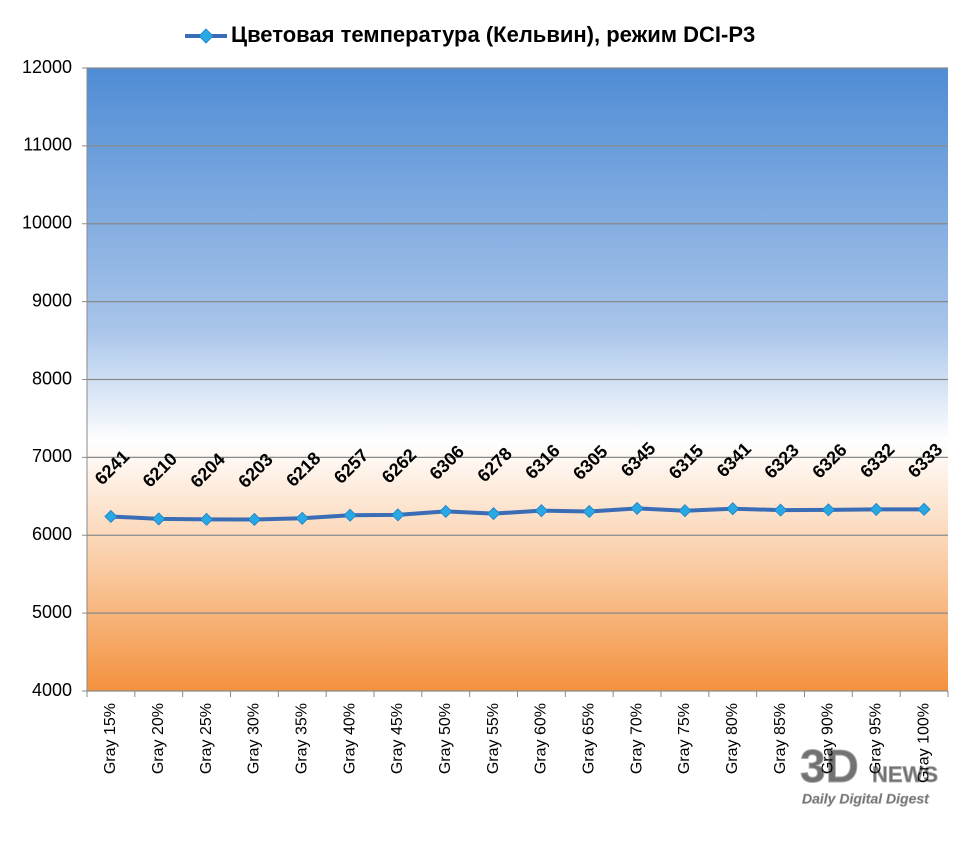  Describe the element at coordinates (52, 534) in the screenshot. I see `y-tick-label: 6000` at that location.